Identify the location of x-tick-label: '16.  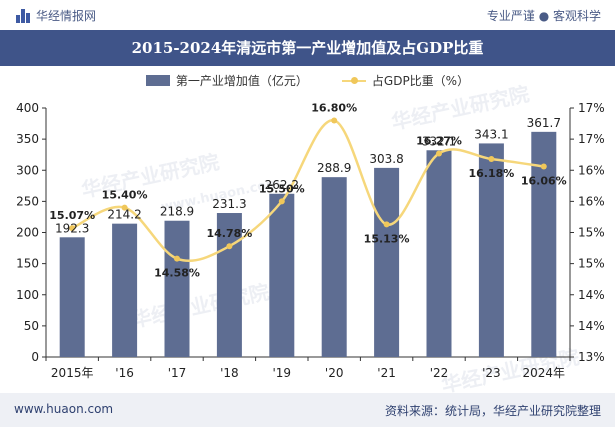
(124, 373).